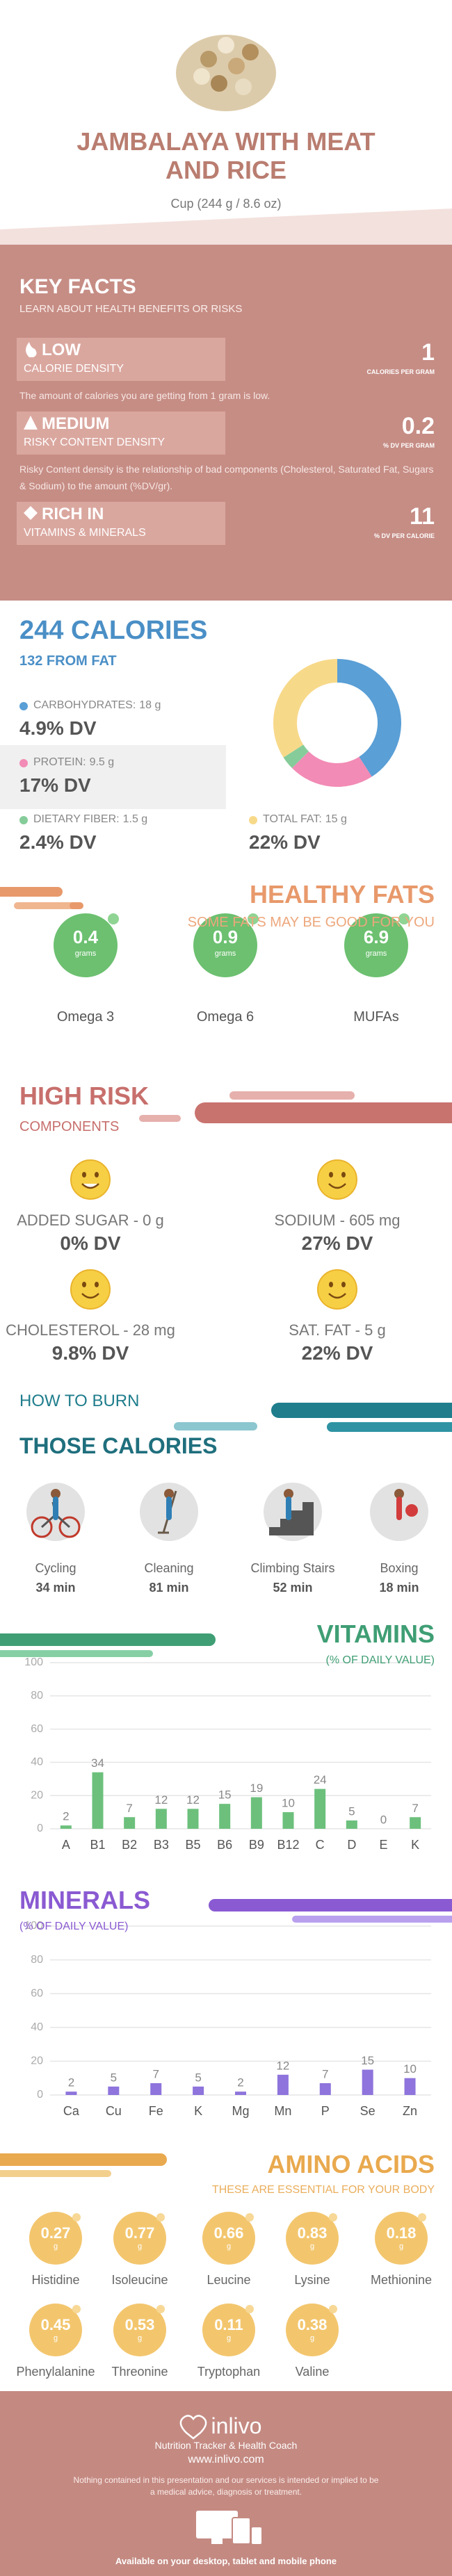 The image size is (452, 2576). Describe the element at coordinates (401, 2233) in the screenshot. I see `amino-value: 0.18` at that location.